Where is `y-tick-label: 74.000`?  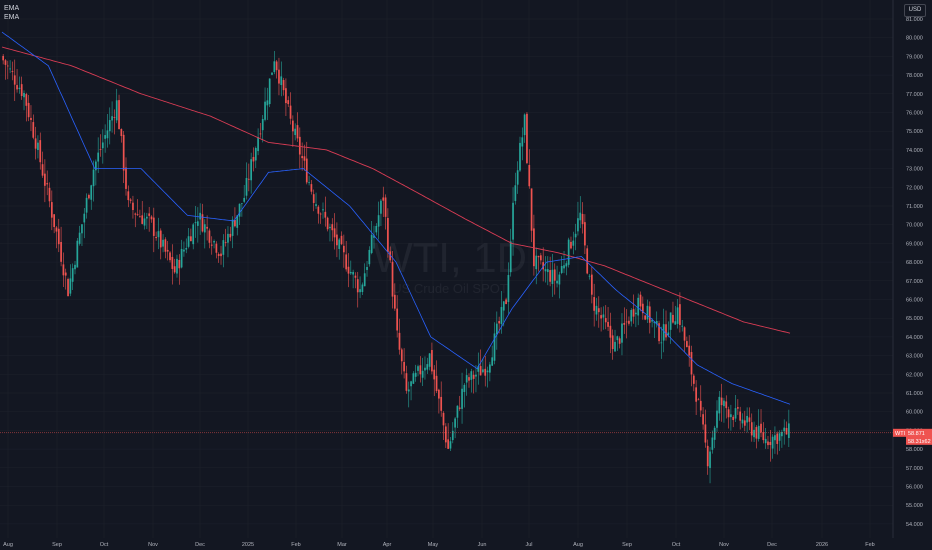 y-tick-label: 74.000 is located at coordinates (914, 151).